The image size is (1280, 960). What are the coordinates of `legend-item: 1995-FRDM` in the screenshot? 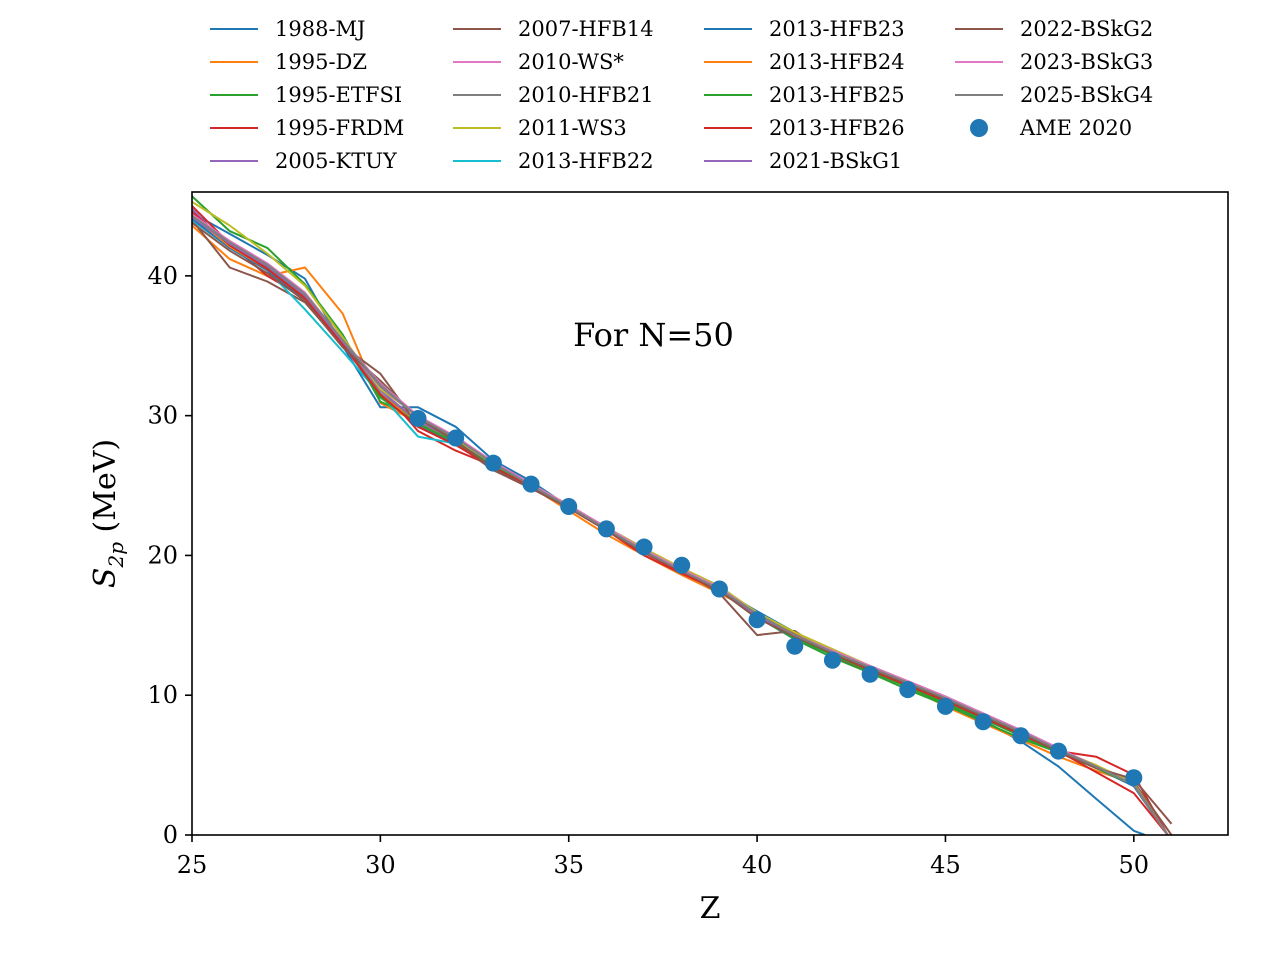 It's located at (307, 128).